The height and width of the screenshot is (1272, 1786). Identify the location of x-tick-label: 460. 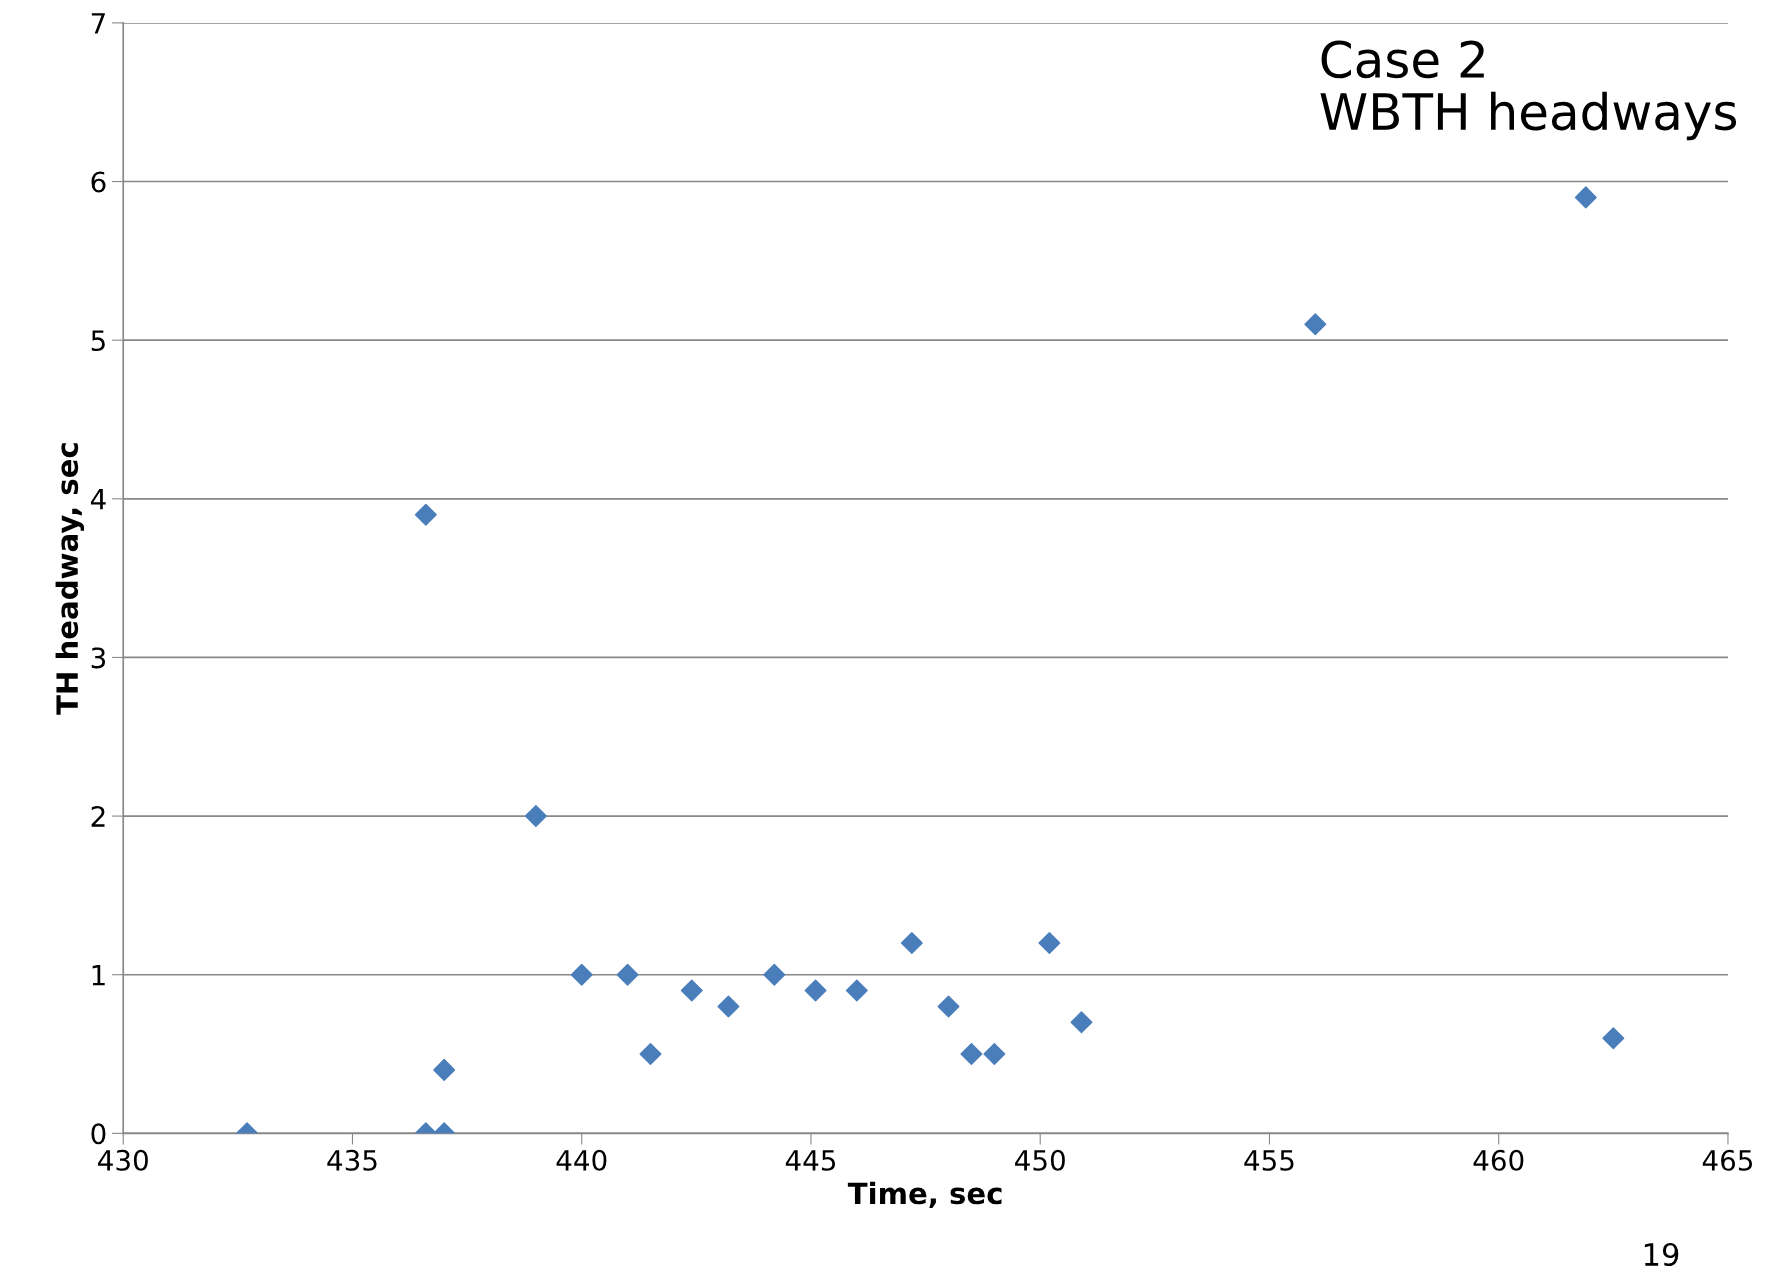
(1498, 1160).